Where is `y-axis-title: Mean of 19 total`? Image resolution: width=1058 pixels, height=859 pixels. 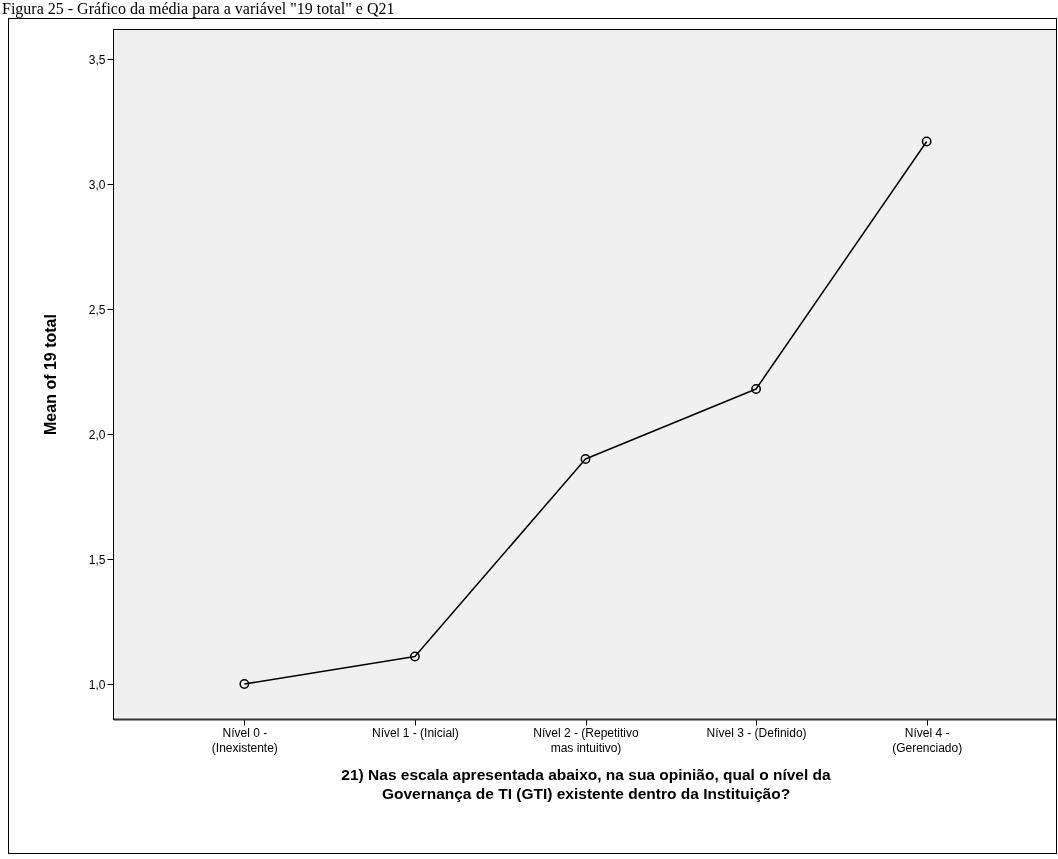
y-axis-title: Mean of 19 total is located at coordinates (50, 374).